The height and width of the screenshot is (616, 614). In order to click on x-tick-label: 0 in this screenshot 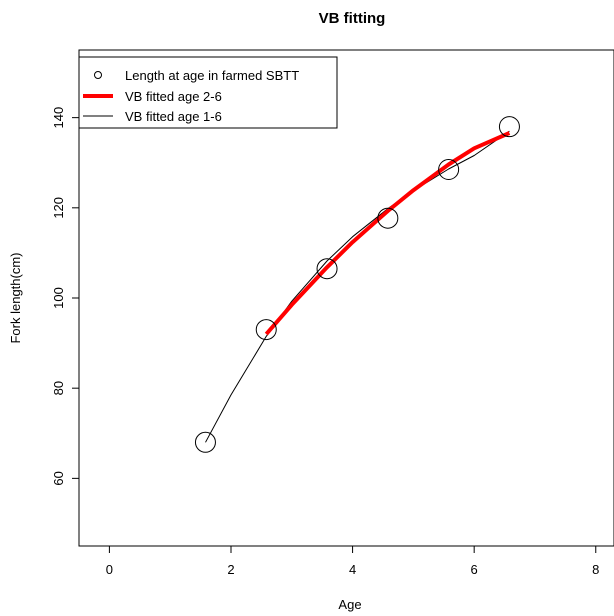, I will do `click(109, 569)`.